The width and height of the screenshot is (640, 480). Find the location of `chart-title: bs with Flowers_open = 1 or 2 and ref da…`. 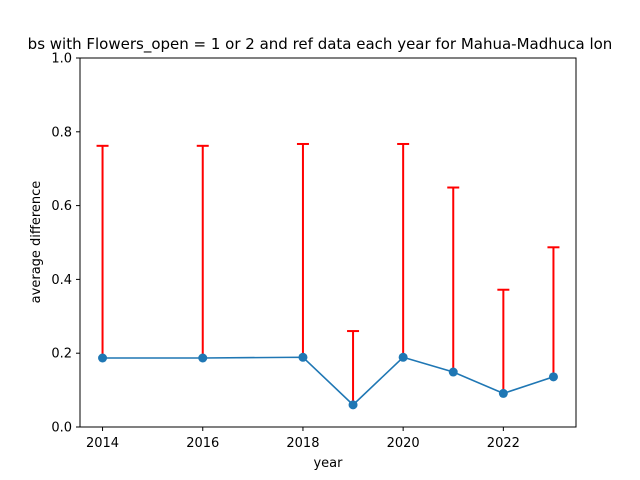

chart-title: bs with Flowers_open = 1 or 2 and ref da… is located at coordinates (320, 44).